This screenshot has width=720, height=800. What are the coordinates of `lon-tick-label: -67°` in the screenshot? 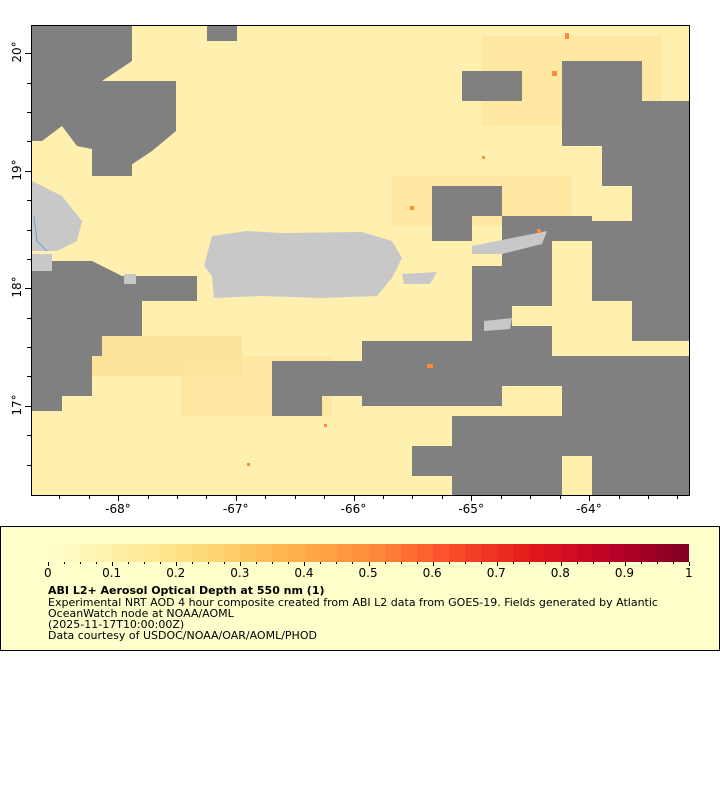 It's located at (235, 509).